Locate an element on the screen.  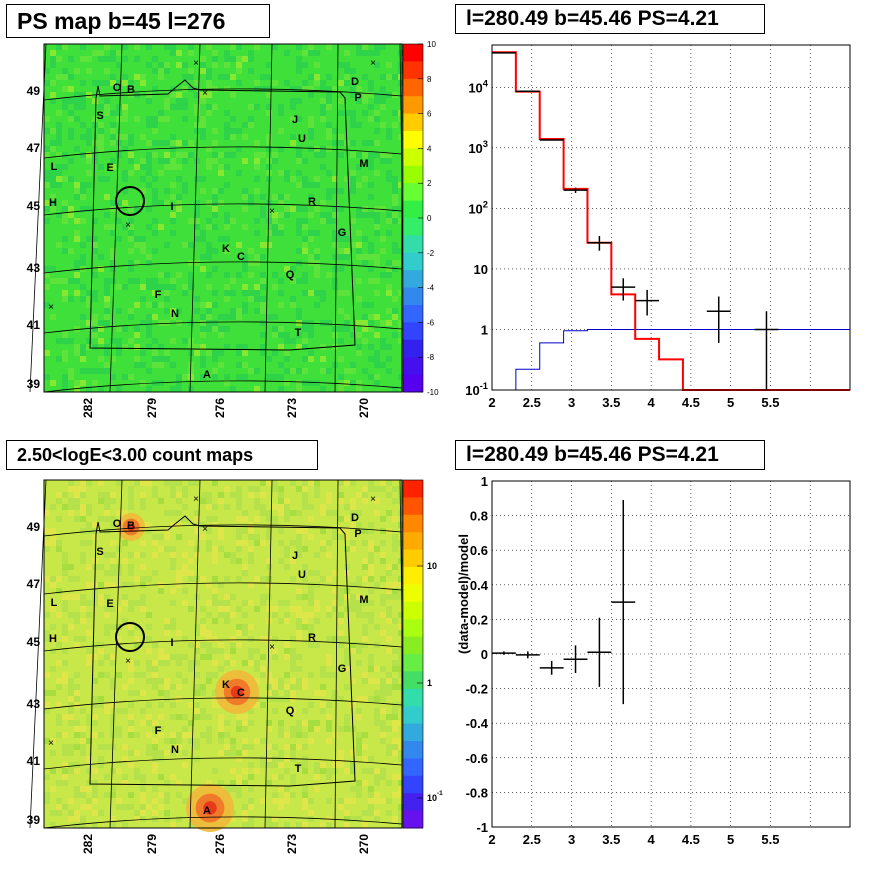
colorbar-segment is located at coordinates (413, 105).